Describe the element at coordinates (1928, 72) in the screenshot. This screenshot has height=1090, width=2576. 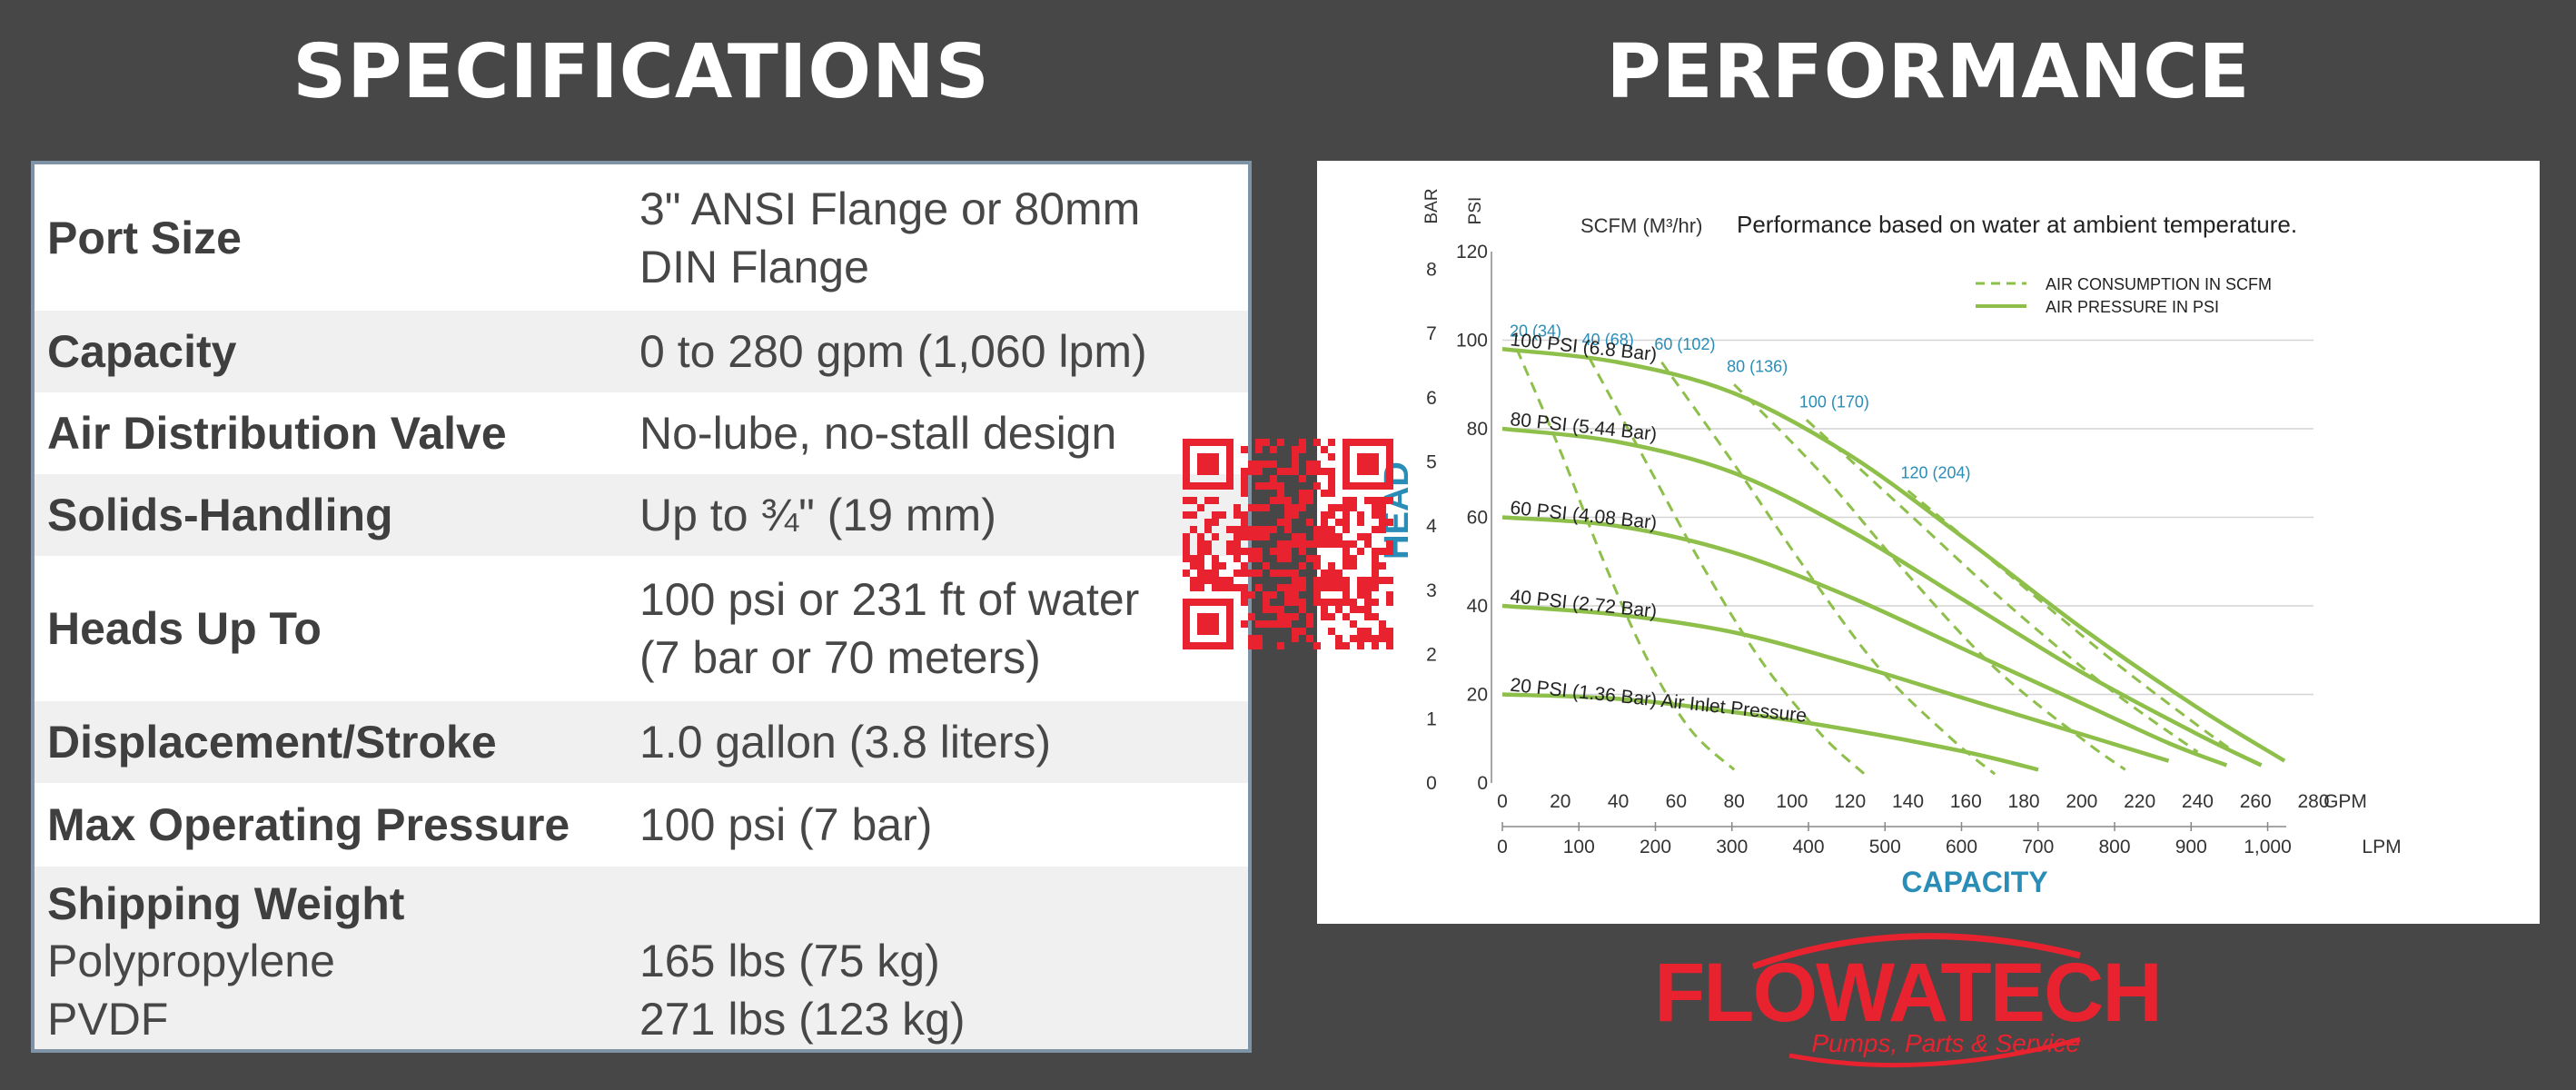
I see `performance-heading: PERFORMANCE` at that location.